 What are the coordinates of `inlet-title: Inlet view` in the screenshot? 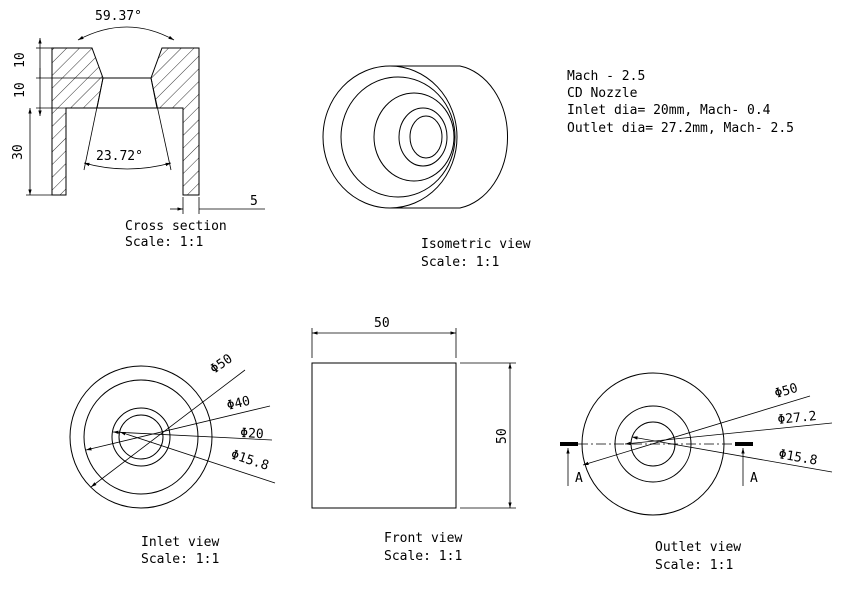 It's located at (180, 542).